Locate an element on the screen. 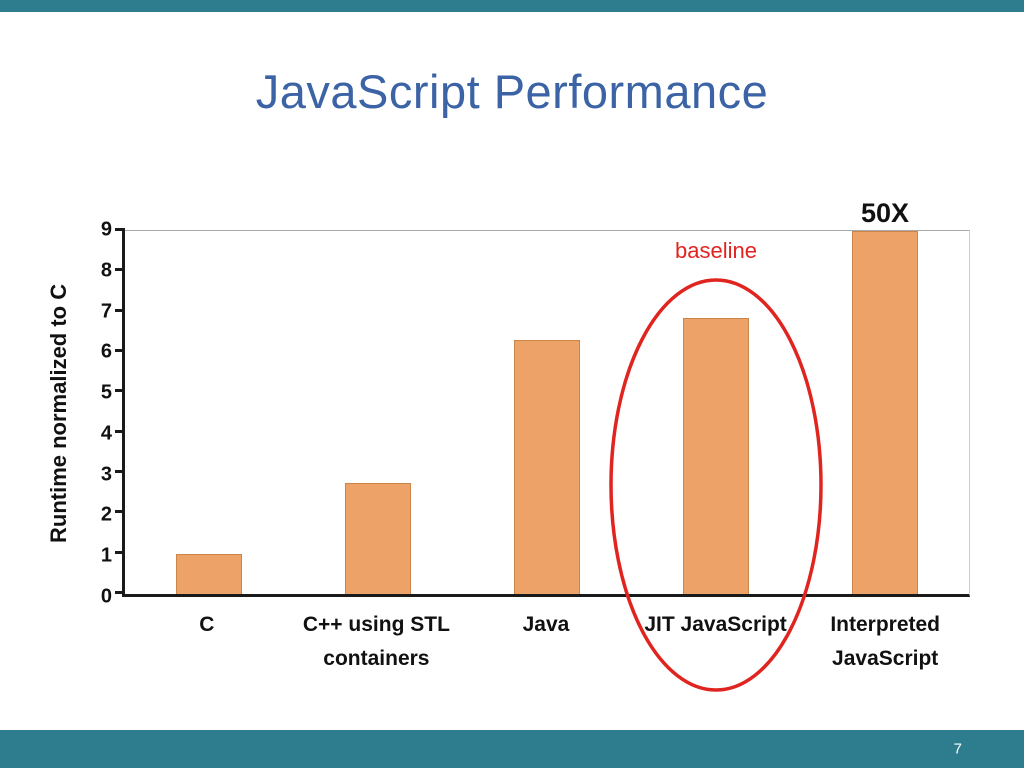  y-axis-ticks: 0 1 2 3 4 5 6 7 8 9 is located at coordinates (95, 413).